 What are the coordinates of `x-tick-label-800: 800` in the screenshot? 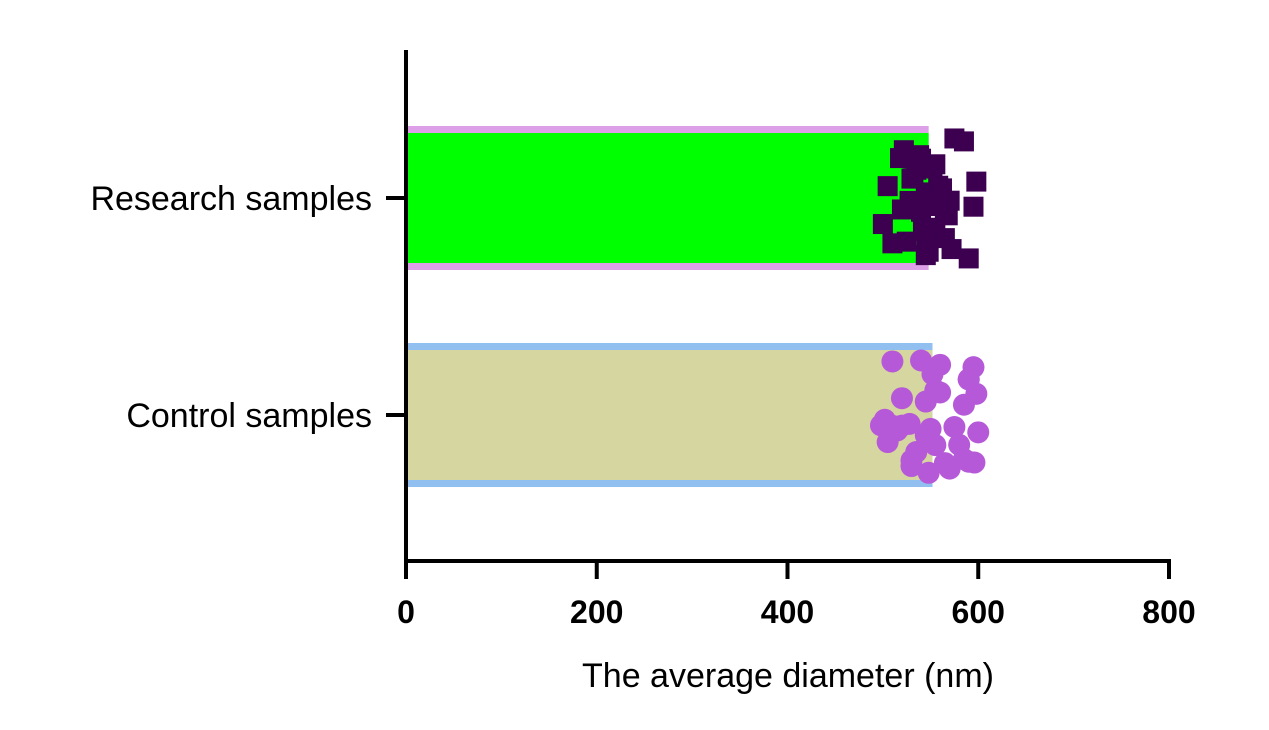 It's located at (1168, 612).